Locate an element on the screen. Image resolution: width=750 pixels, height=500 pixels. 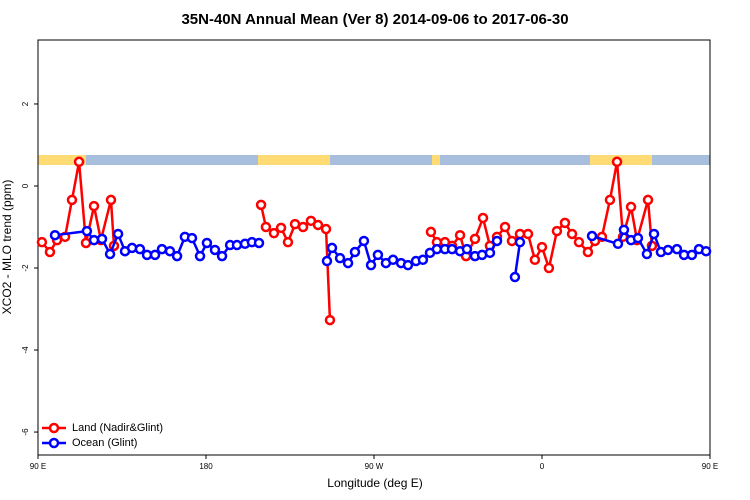
x-axis-label: Longitude (deg E) is located at coordinates (374, 483).